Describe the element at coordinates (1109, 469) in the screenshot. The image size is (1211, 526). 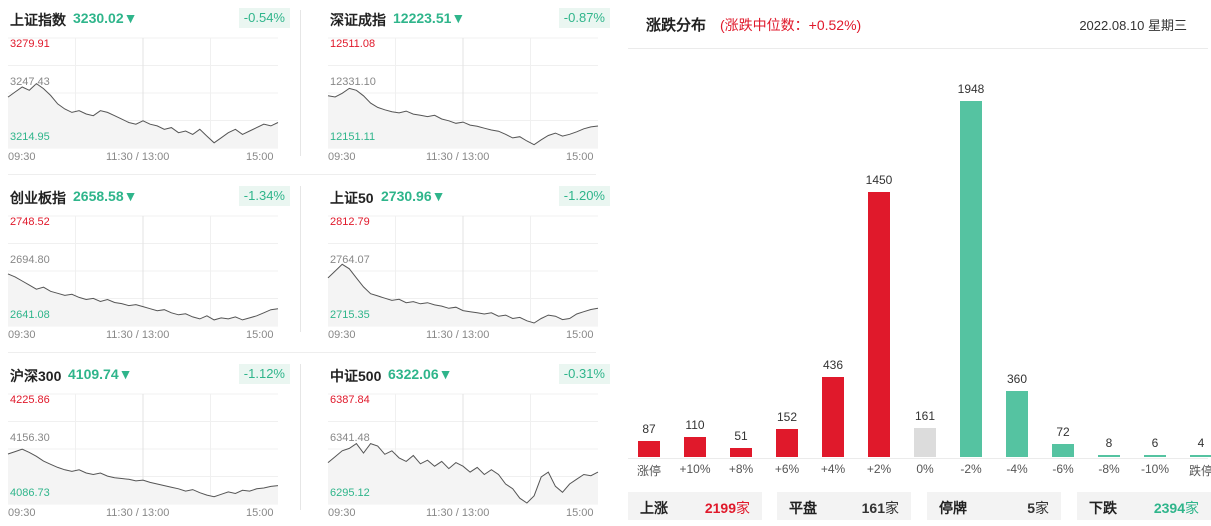
I see `bar-category-label: -8%` at that location.